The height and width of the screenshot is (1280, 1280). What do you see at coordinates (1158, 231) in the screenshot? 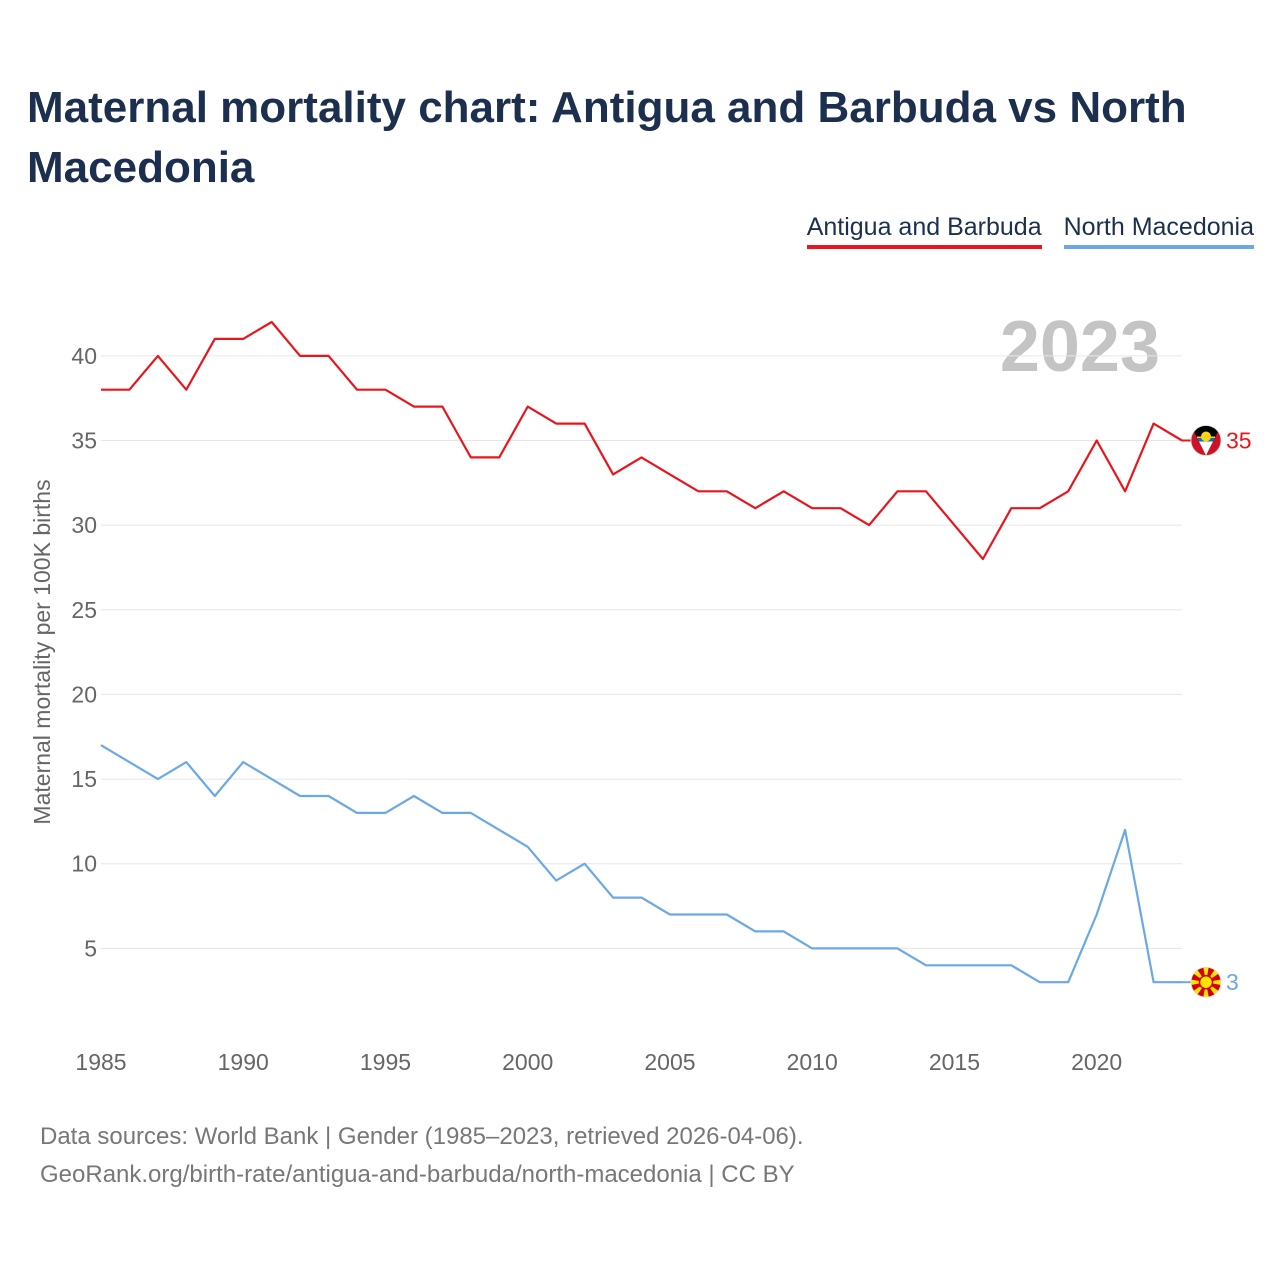
I see `legend-item-north-macedonia: North Macedonia` at bounding box center [1158, 231].